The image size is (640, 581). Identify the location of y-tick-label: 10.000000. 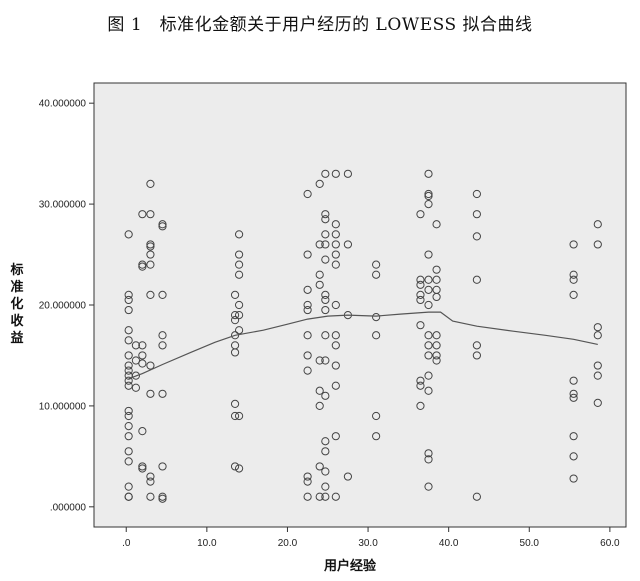
(63, 406).